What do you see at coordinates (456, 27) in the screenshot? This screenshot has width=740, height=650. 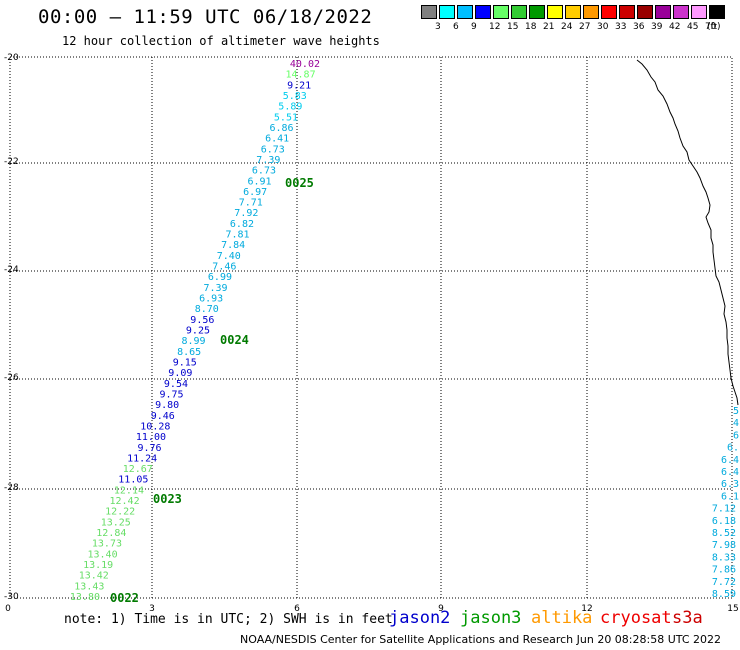 I see `legend-label: 6` at bounding box center [456, 27].